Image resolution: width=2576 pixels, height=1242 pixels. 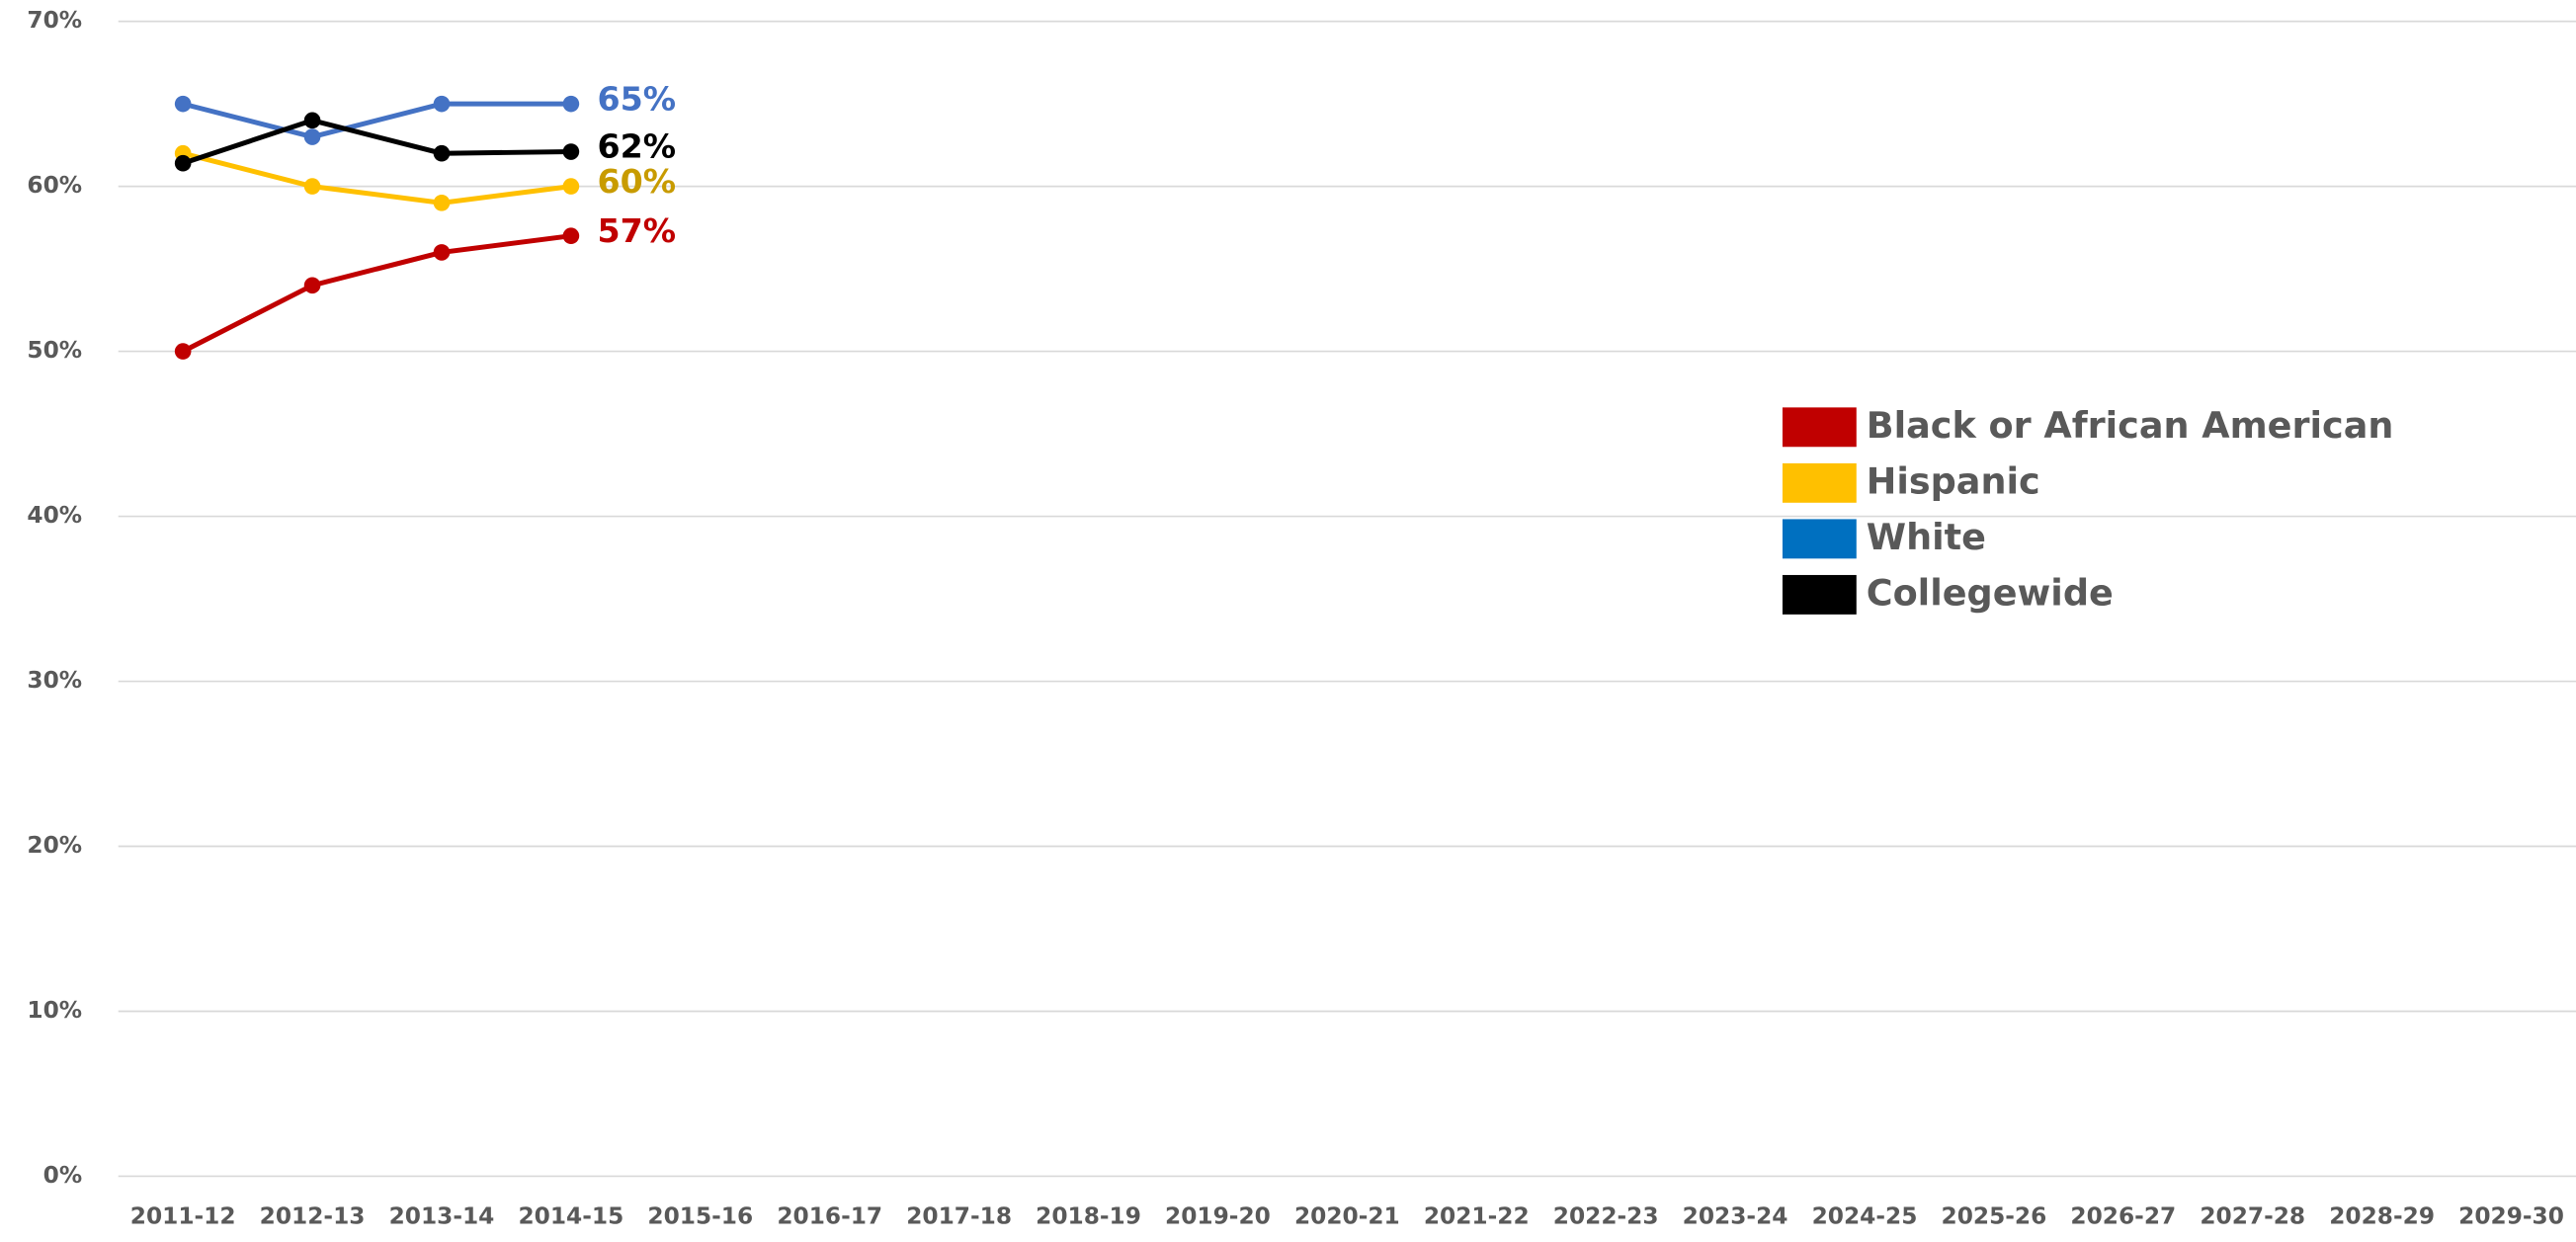 I want to click on x-tick-label: 2029-30, so click(x=2511, y=1216).